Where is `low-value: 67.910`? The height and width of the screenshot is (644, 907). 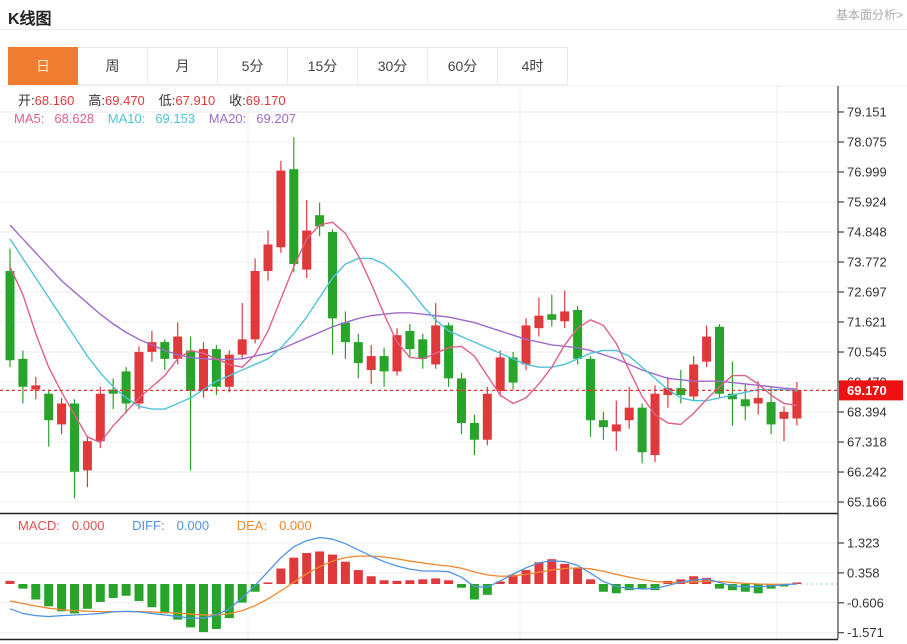 low-value: 67.910 is located at coordinates (195, 100).